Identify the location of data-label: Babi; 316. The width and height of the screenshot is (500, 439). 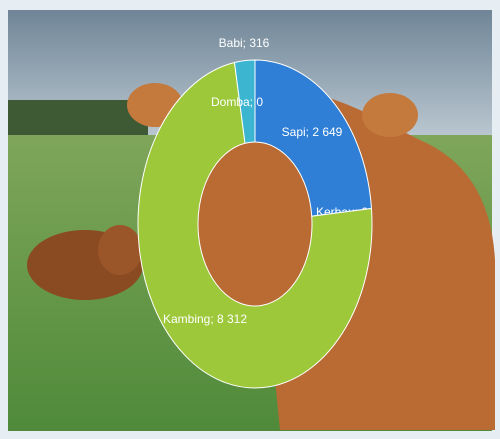
(244, 43).